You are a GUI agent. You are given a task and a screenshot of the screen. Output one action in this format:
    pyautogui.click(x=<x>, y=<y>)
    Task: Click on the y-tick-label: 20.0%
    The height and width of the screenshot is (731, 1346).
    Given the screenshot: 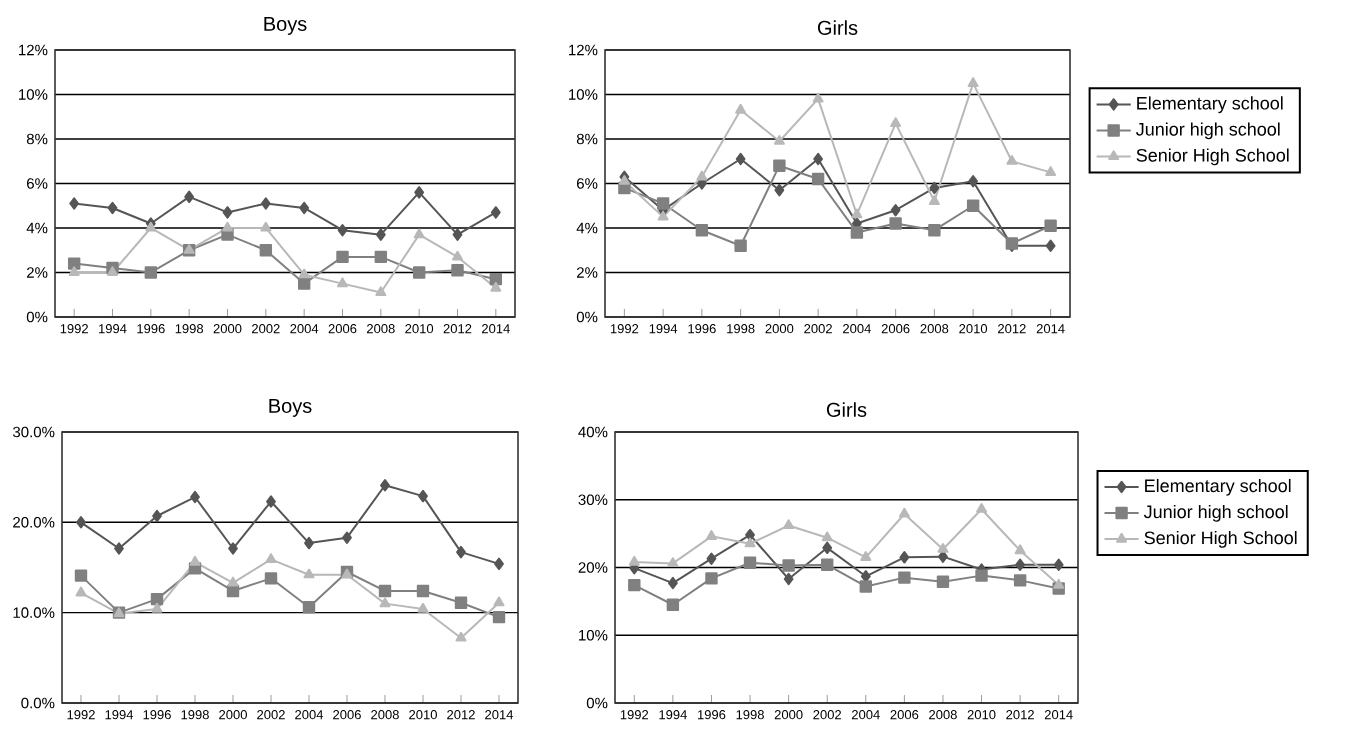 What is the action you would take?
    pyautogui.click(x=34, y=522)
    